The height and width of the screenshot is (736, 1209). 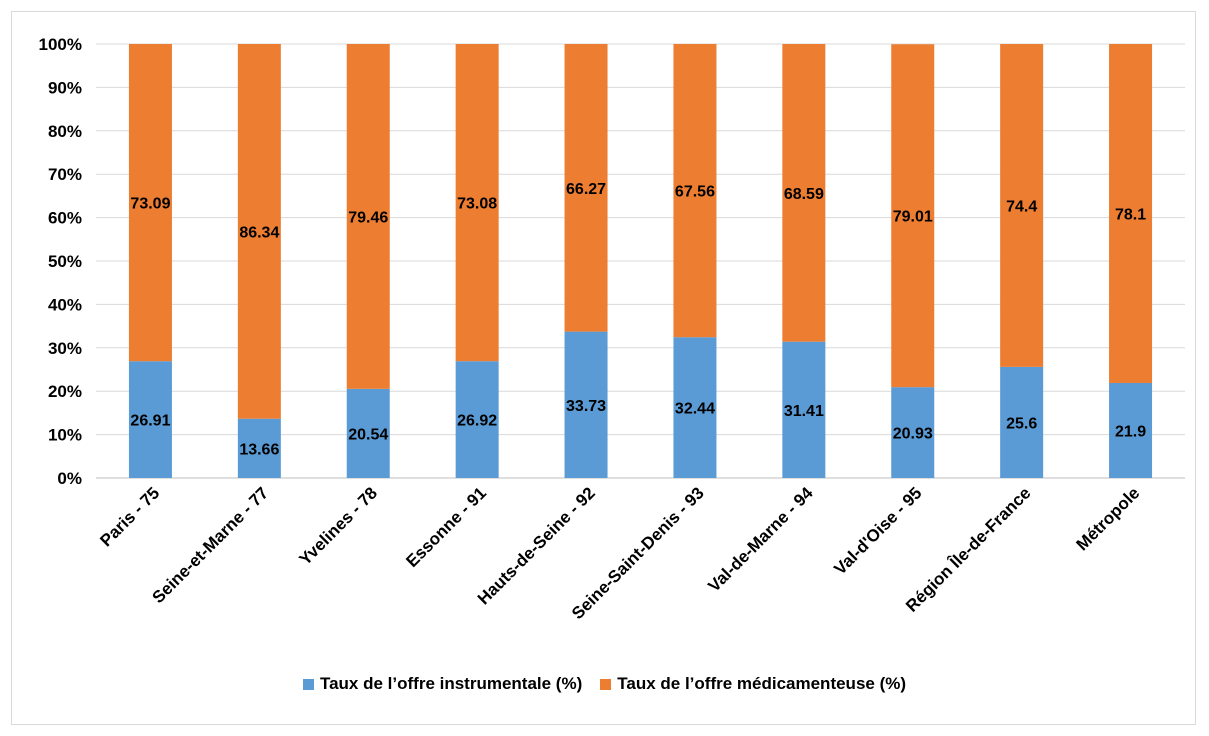 I want to click on data-label: 79.01, so click(x=913, y=217).